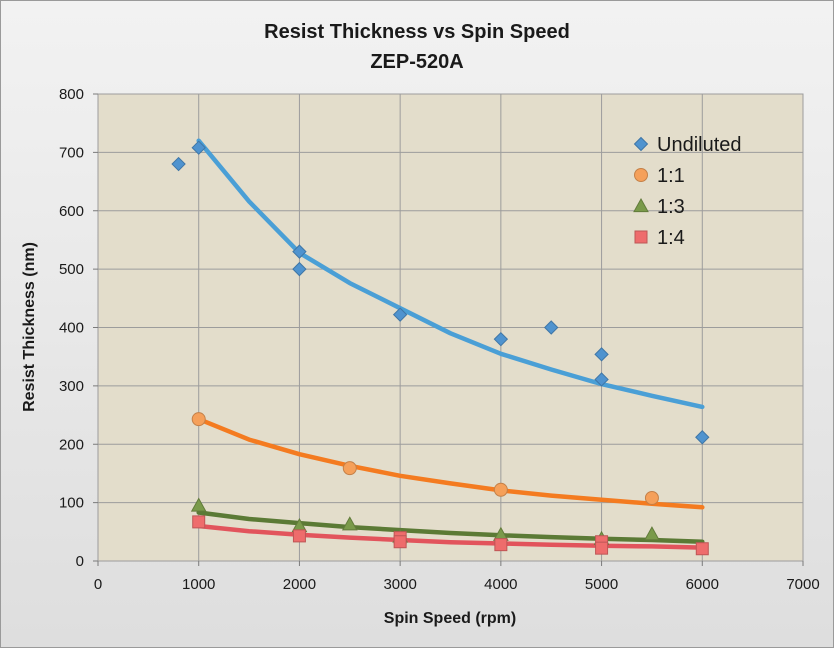  What do you see at coordinates (671, 207) in the screenshot?
I see `legend-label-1-3: 1:3` at bounding box center [671, 207].